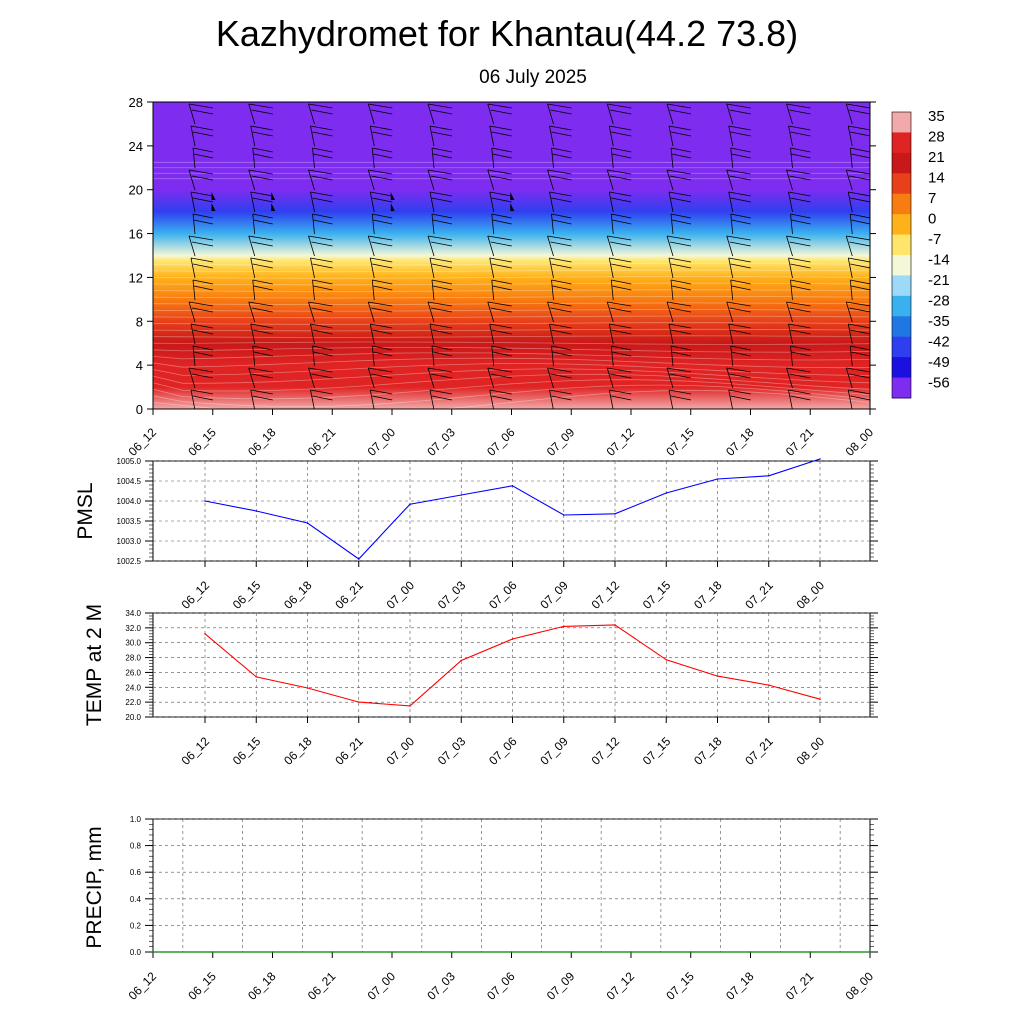 The width and height of the screenshot is (1024, 1024). I want to click on x-tick-label: 07_18, so click(740, 986).